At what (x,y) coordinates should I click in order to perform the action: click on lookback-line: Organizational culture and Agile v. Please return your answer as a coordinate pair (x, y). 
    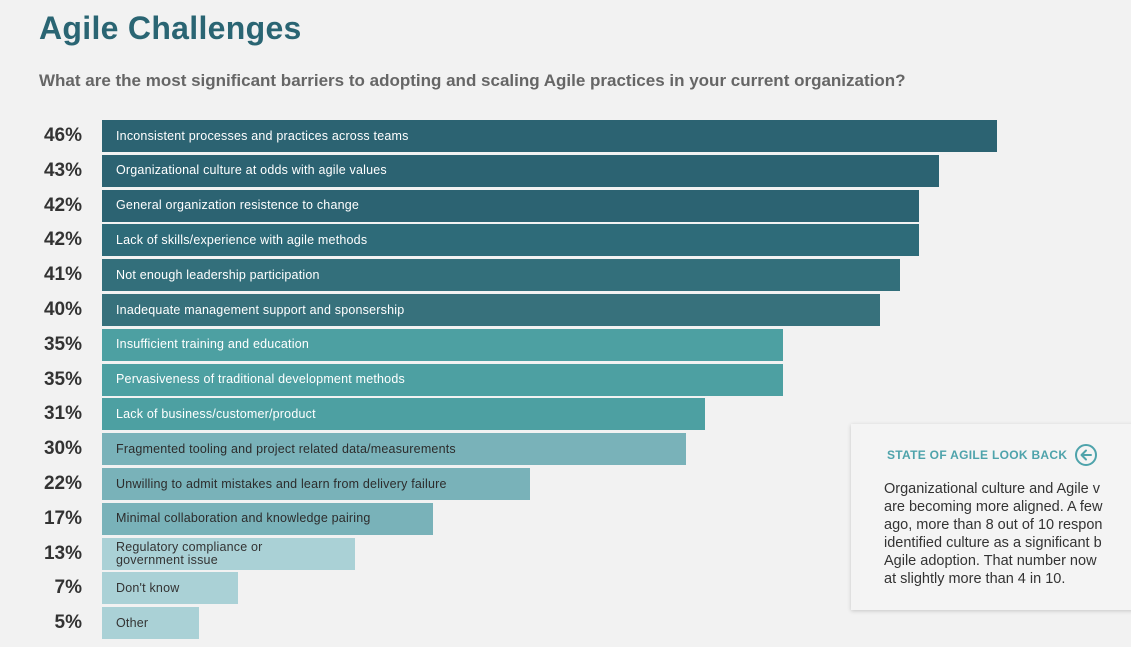
    Looking at the image, I should click on (992, 489).